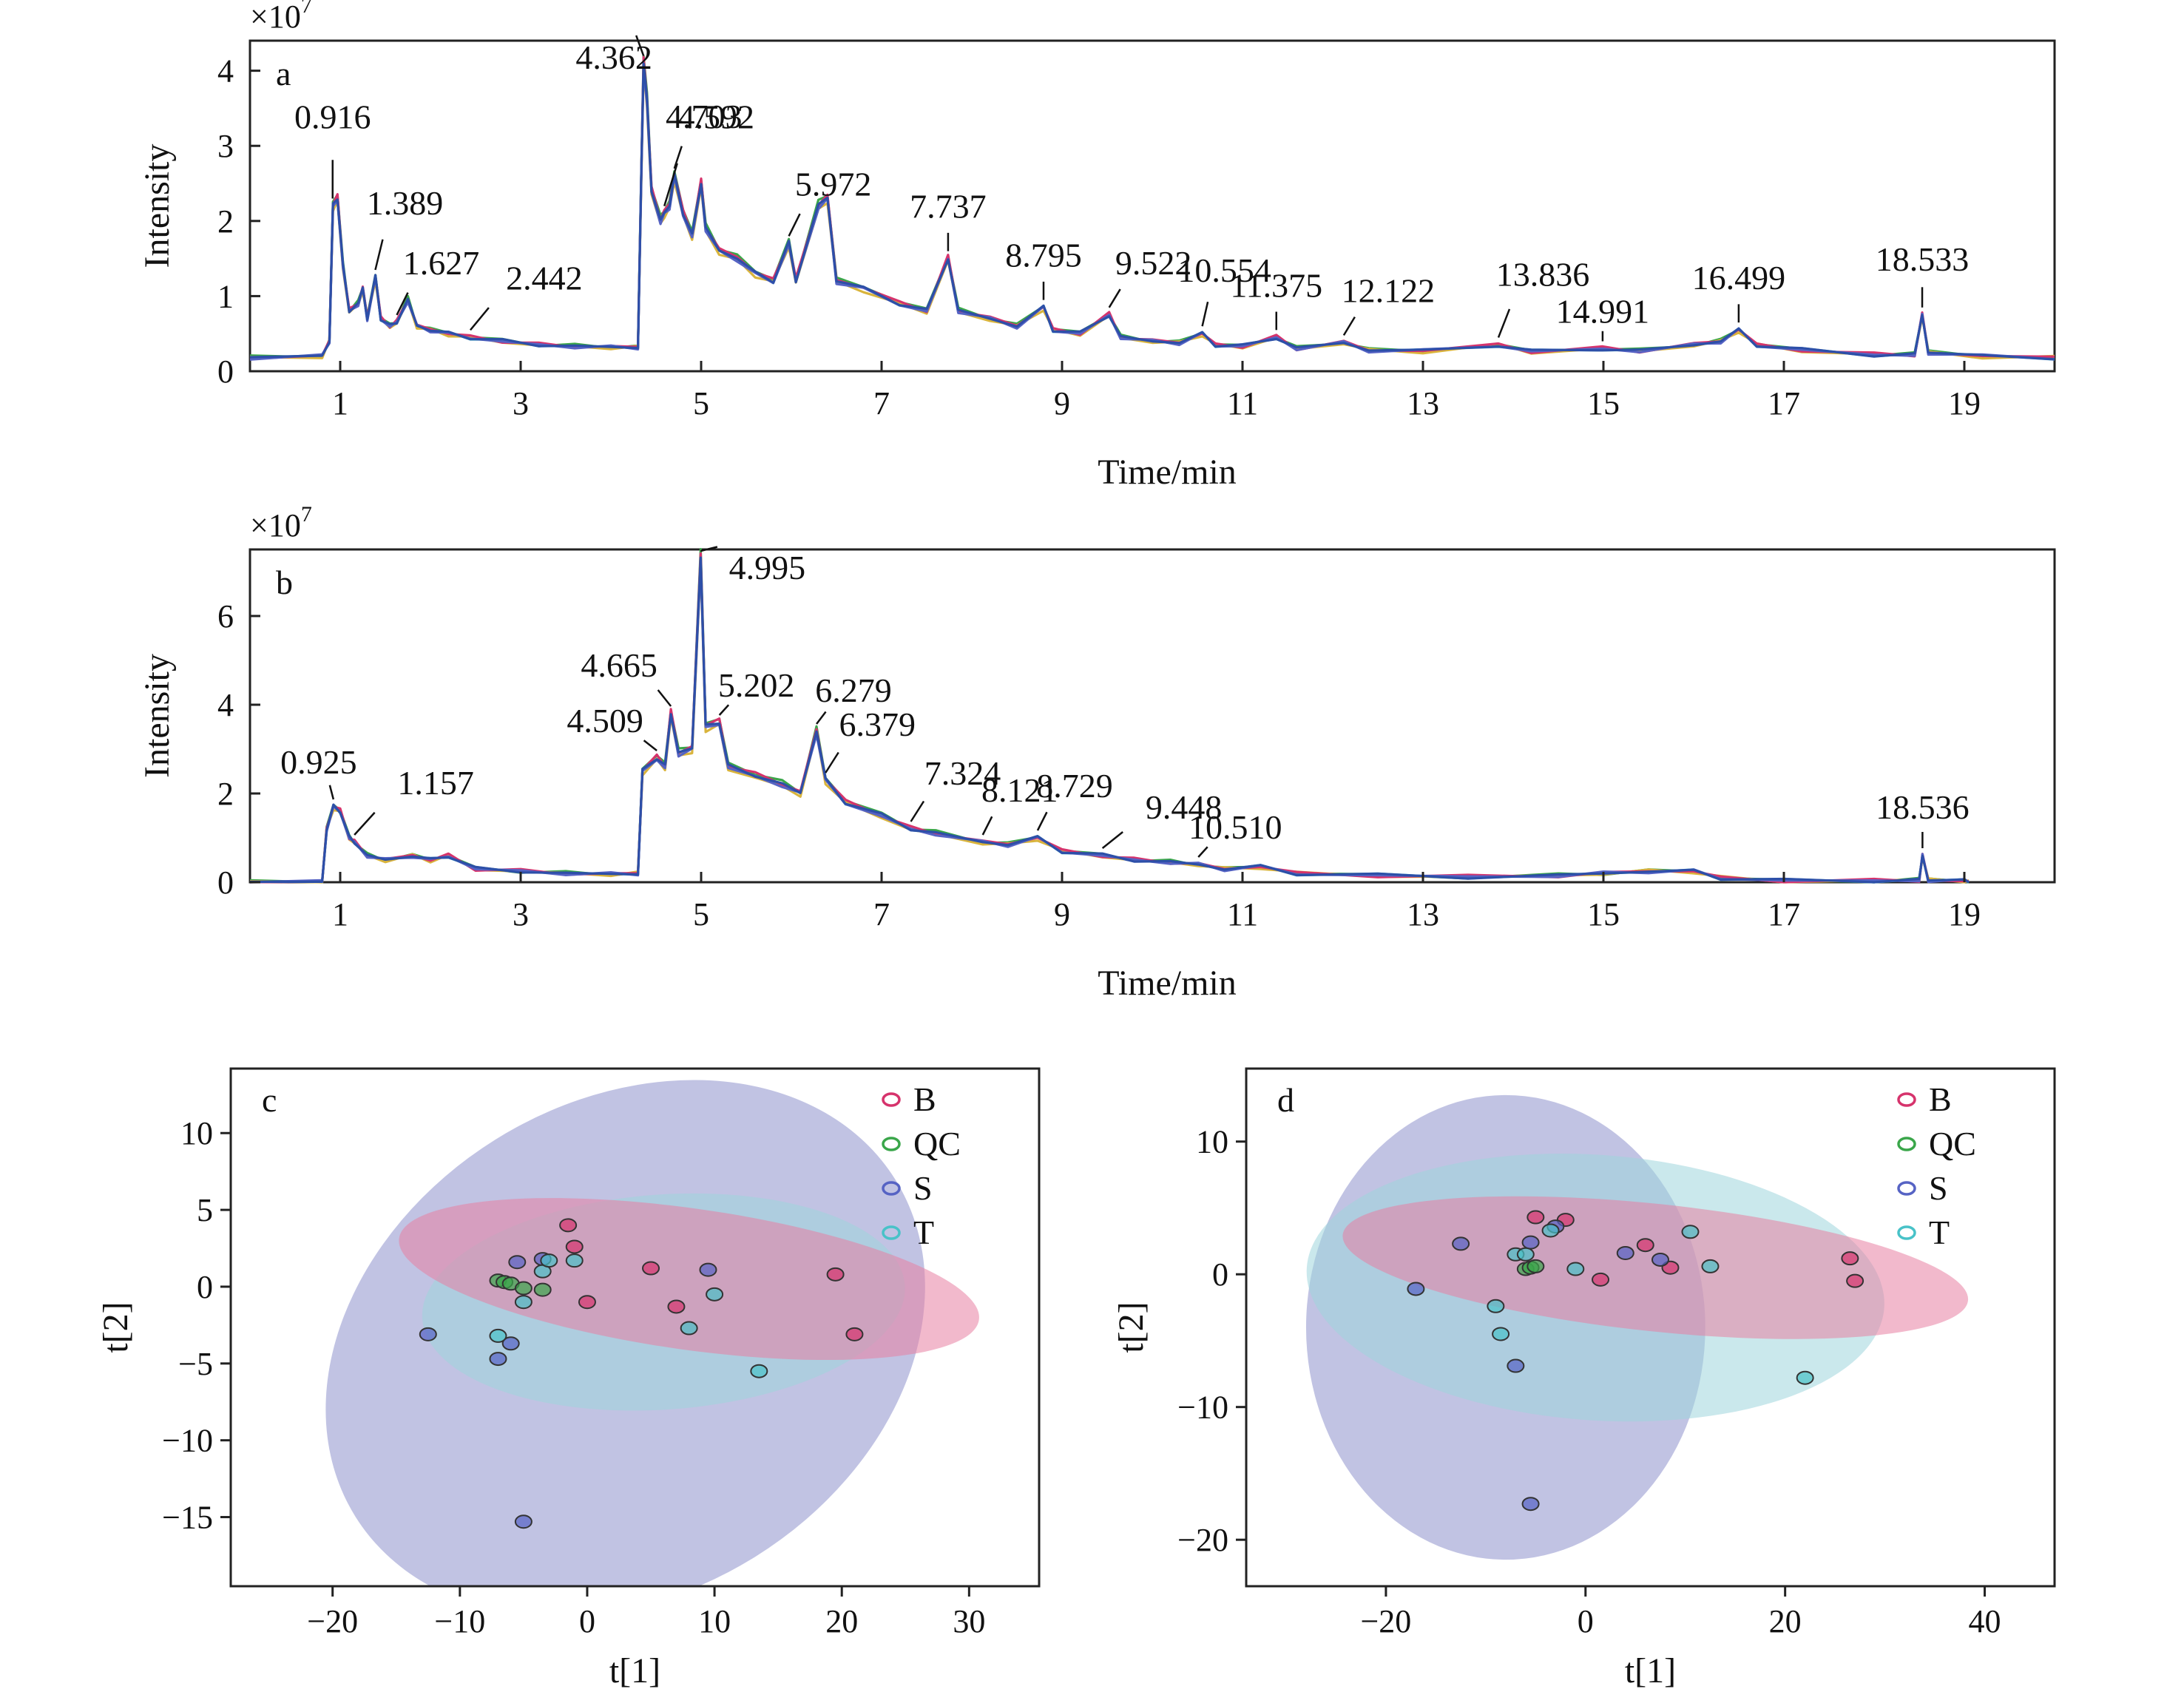  What do you see at coordinates (1923, 807) in the screenshot?
I see `peak-label: 18.536` at bounding box center [1923, 807].